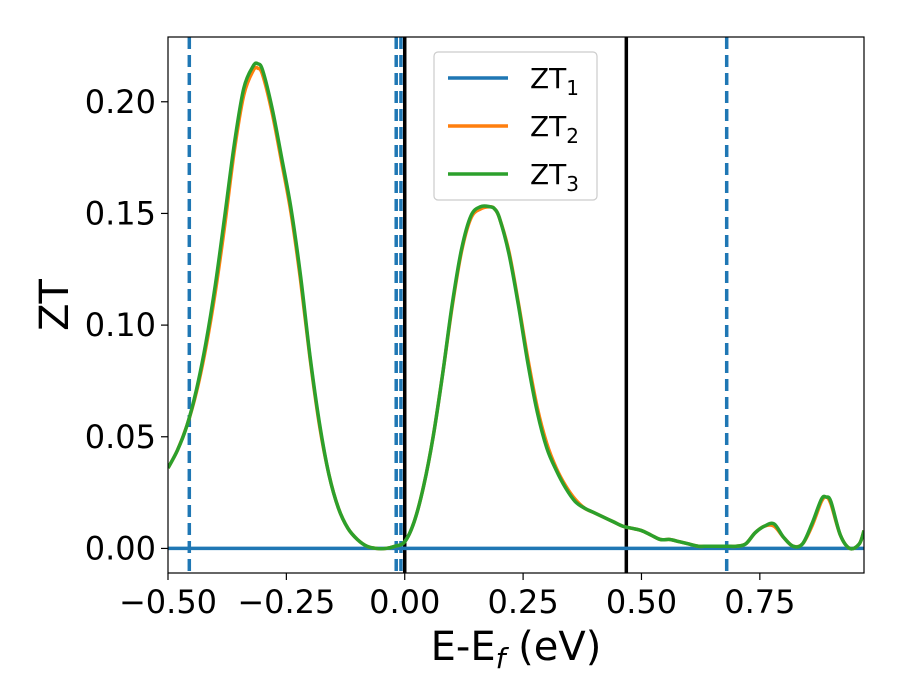 This screenshot has width=900, height=700. Describe the element at coordinates (120, 102) in the screenshot. I see `y-tick-label: 0.20` at that location.